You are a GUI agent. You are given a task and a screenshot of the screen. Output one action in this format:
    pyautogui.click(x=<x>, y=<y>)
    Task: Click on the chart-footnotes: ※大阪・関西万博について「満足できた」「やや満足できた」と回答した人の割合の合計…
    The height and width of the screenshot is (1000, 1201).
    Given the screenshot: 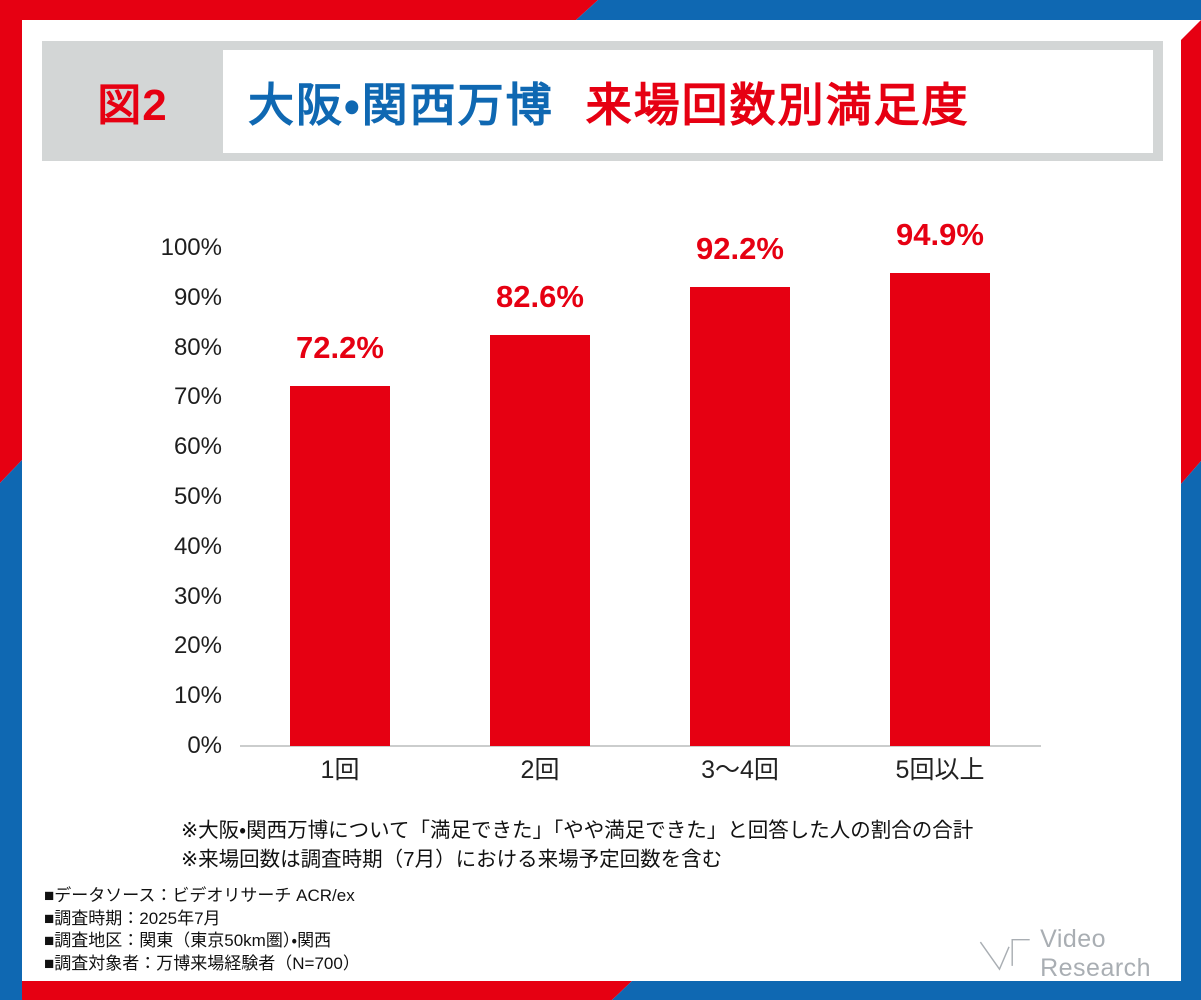 What is the action you would take?
    pyautogui.click(x=577, y=845)
    